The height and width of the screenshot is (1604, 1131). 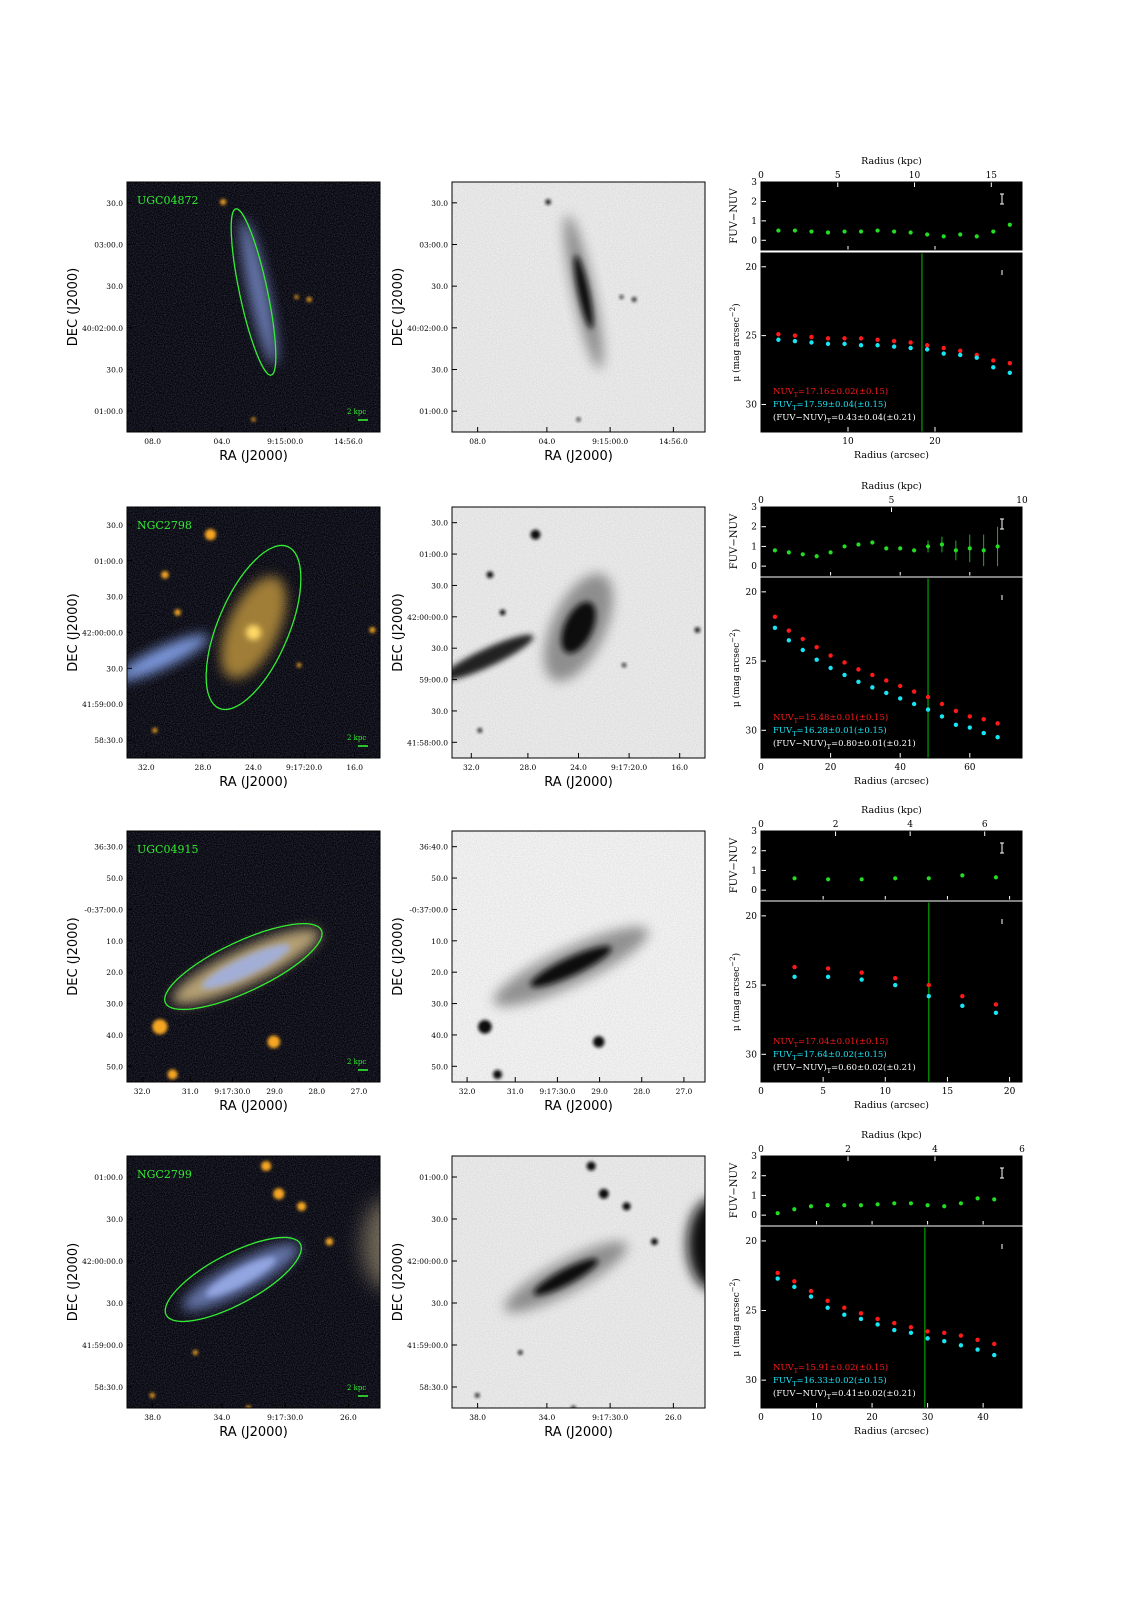 I want to click on image-content, so click(x=578, y=956).